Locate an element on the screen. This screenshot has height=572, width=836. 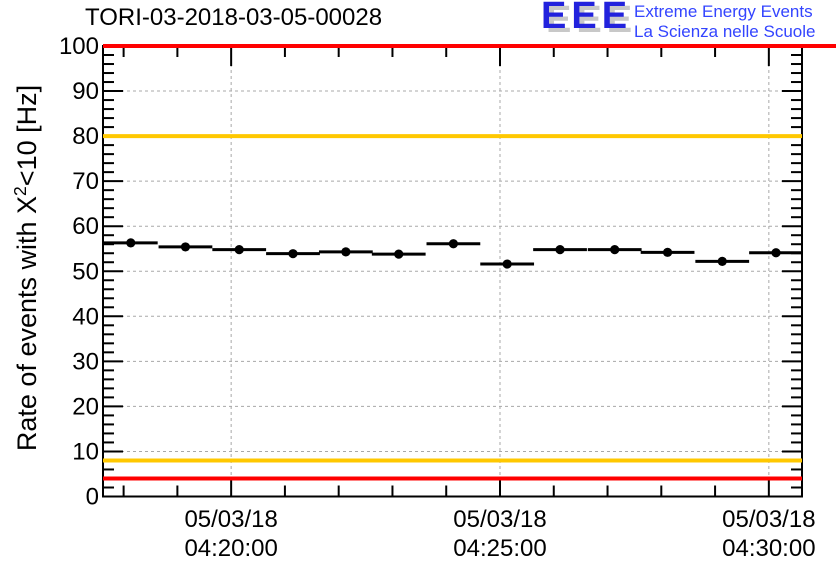
y-axis-title-text: Rate of events with X is located at coordinates (27, 323).